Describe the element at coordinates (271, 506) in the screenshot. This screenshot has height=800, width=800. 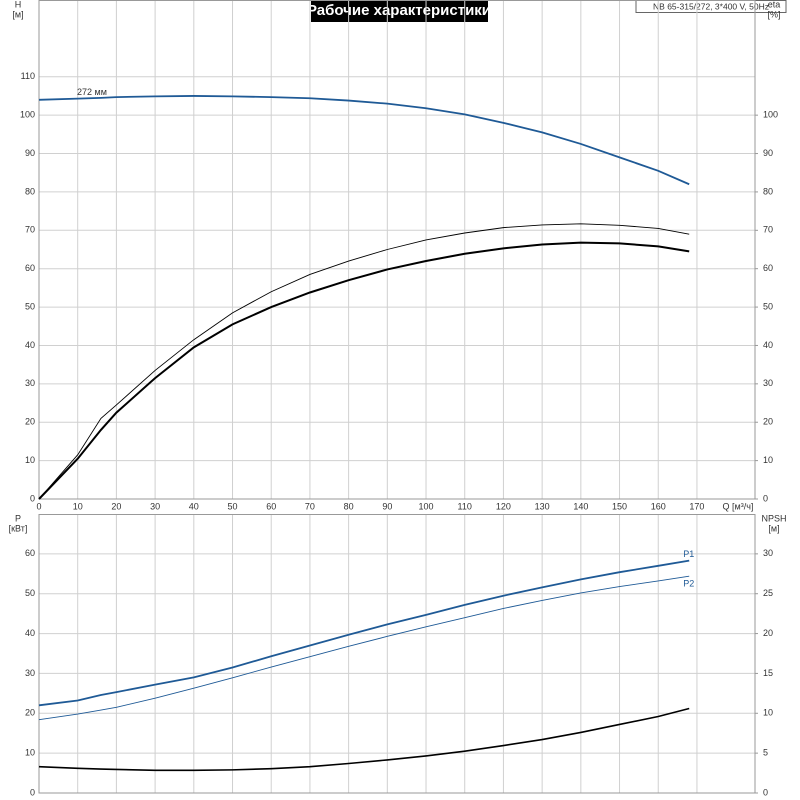
I see `x-tick-label: 60` at that location.